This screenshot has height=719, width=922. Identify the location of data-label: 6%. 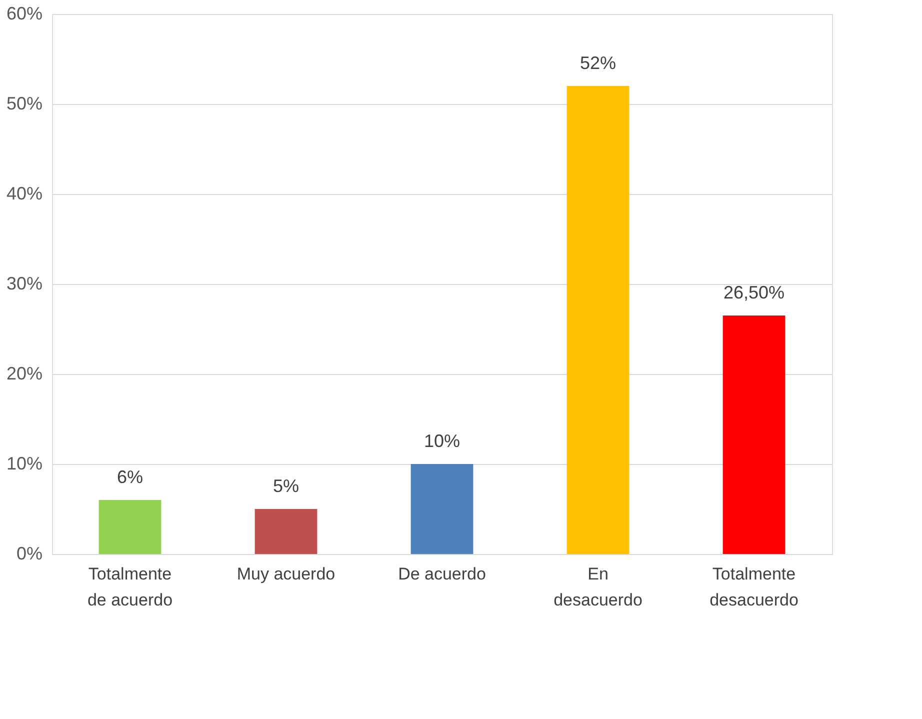
(130, 477).